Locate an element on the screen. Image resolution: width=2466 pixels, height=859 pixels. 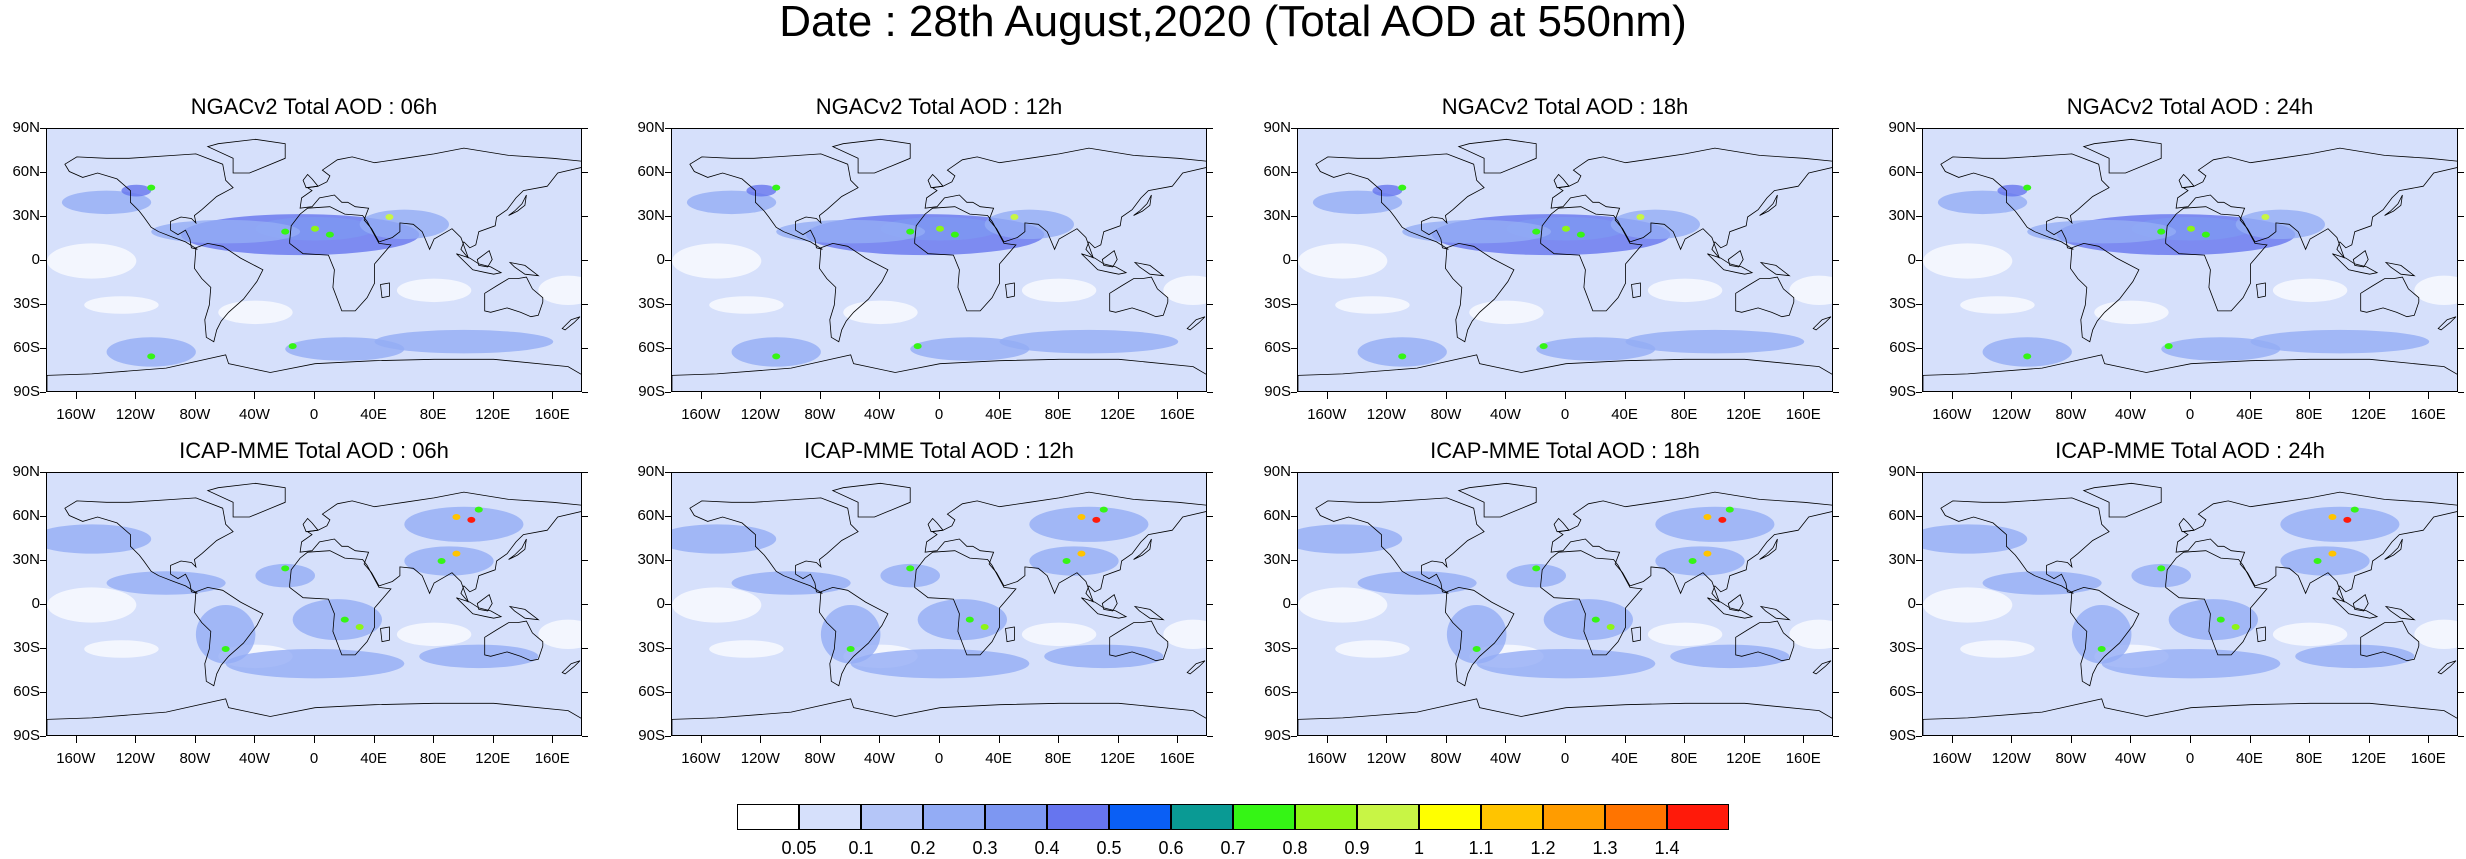
coastline-north-america is located at coordinates (2025, 201).